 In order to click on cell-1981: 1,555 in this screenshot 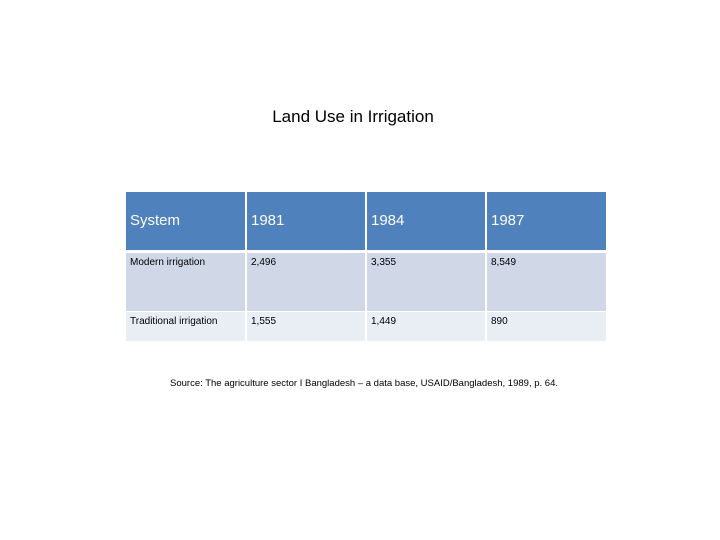, I will do `click(306, 326)`.